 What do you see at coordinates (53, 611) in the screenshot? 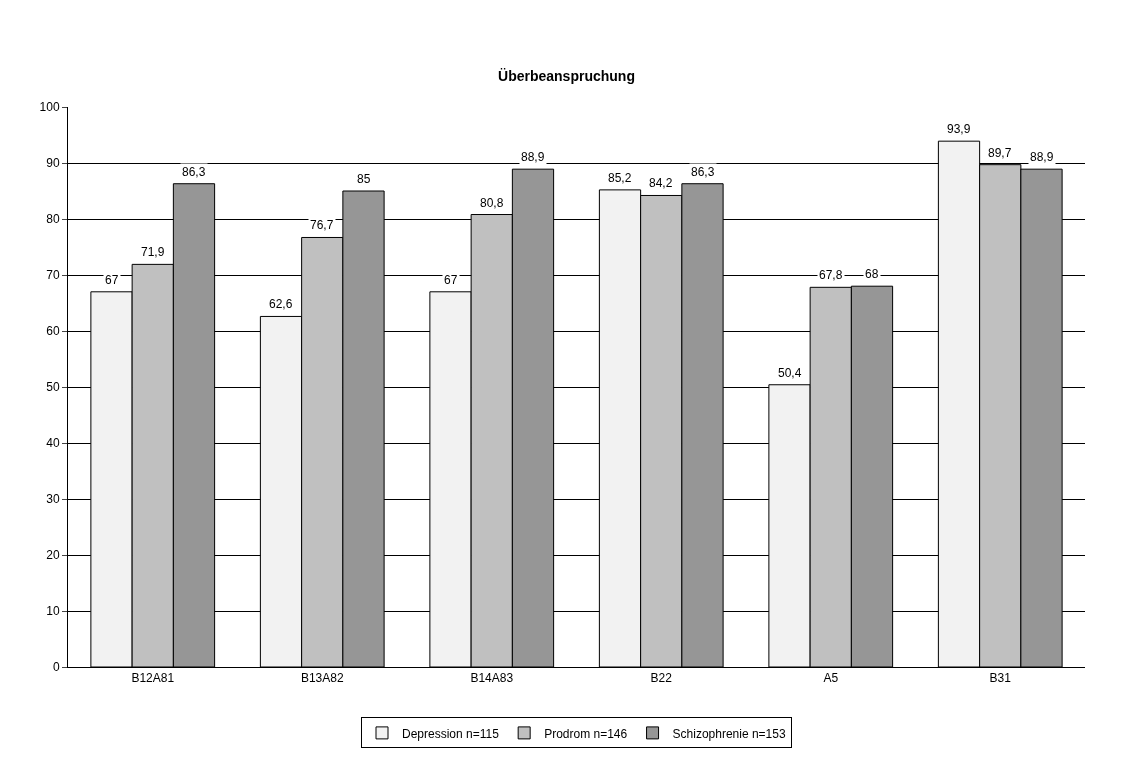
I see `y-tick-label: 10` at bounding box center [53, 611].